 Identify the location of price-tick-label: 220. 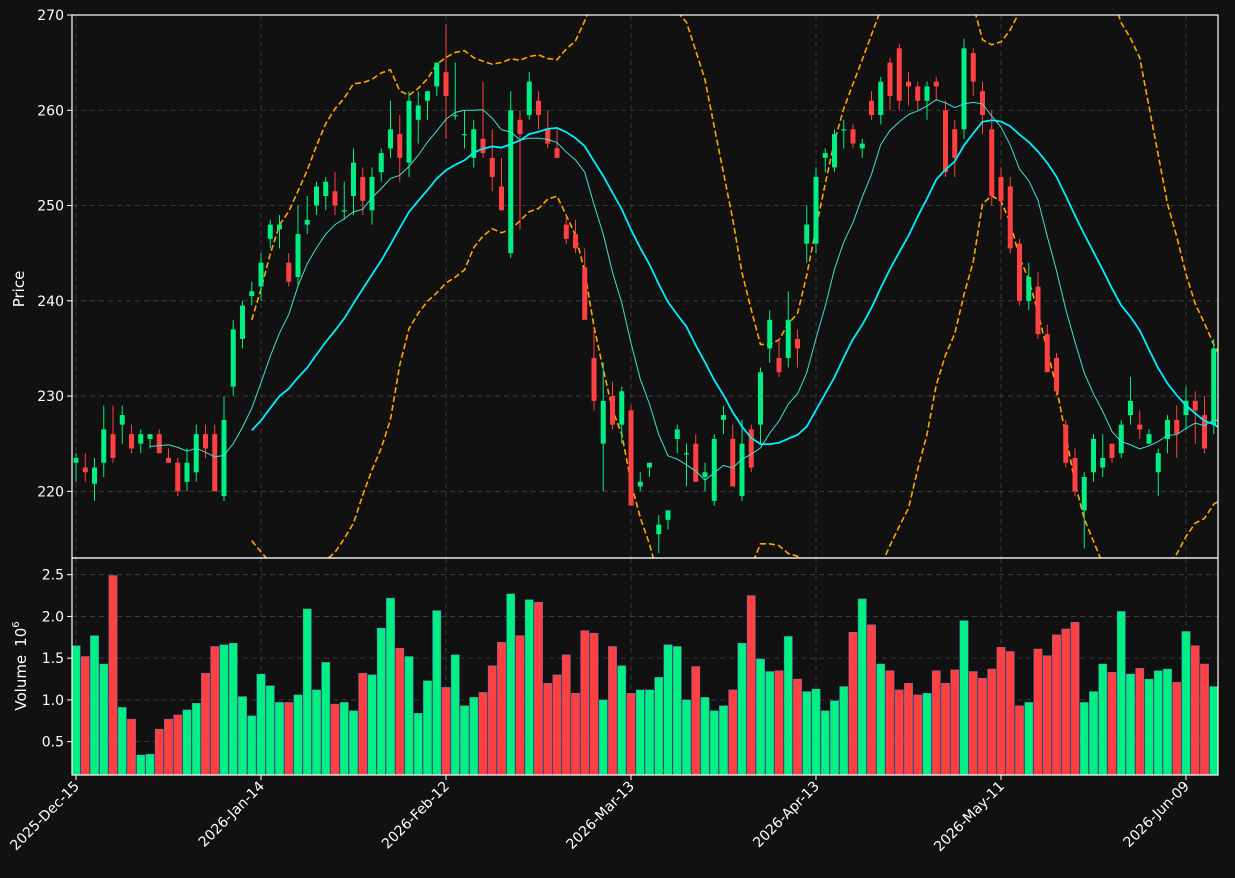
(50, 492).